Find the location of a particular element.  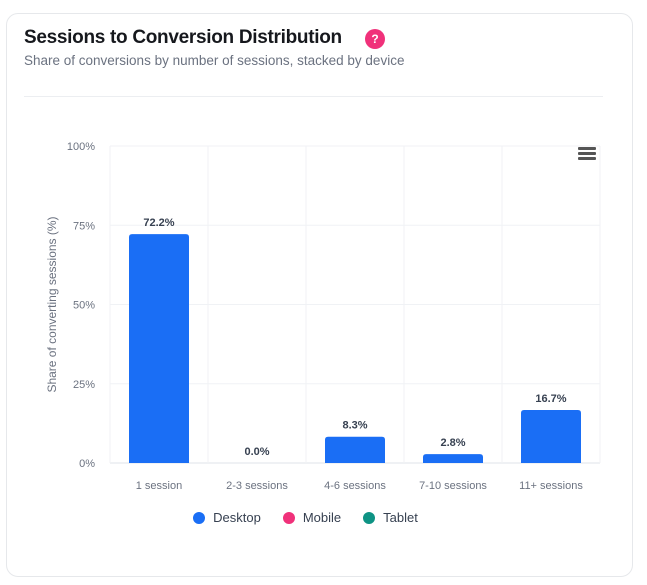

y-tick-label: 50% is located at coordinates (84, 306).